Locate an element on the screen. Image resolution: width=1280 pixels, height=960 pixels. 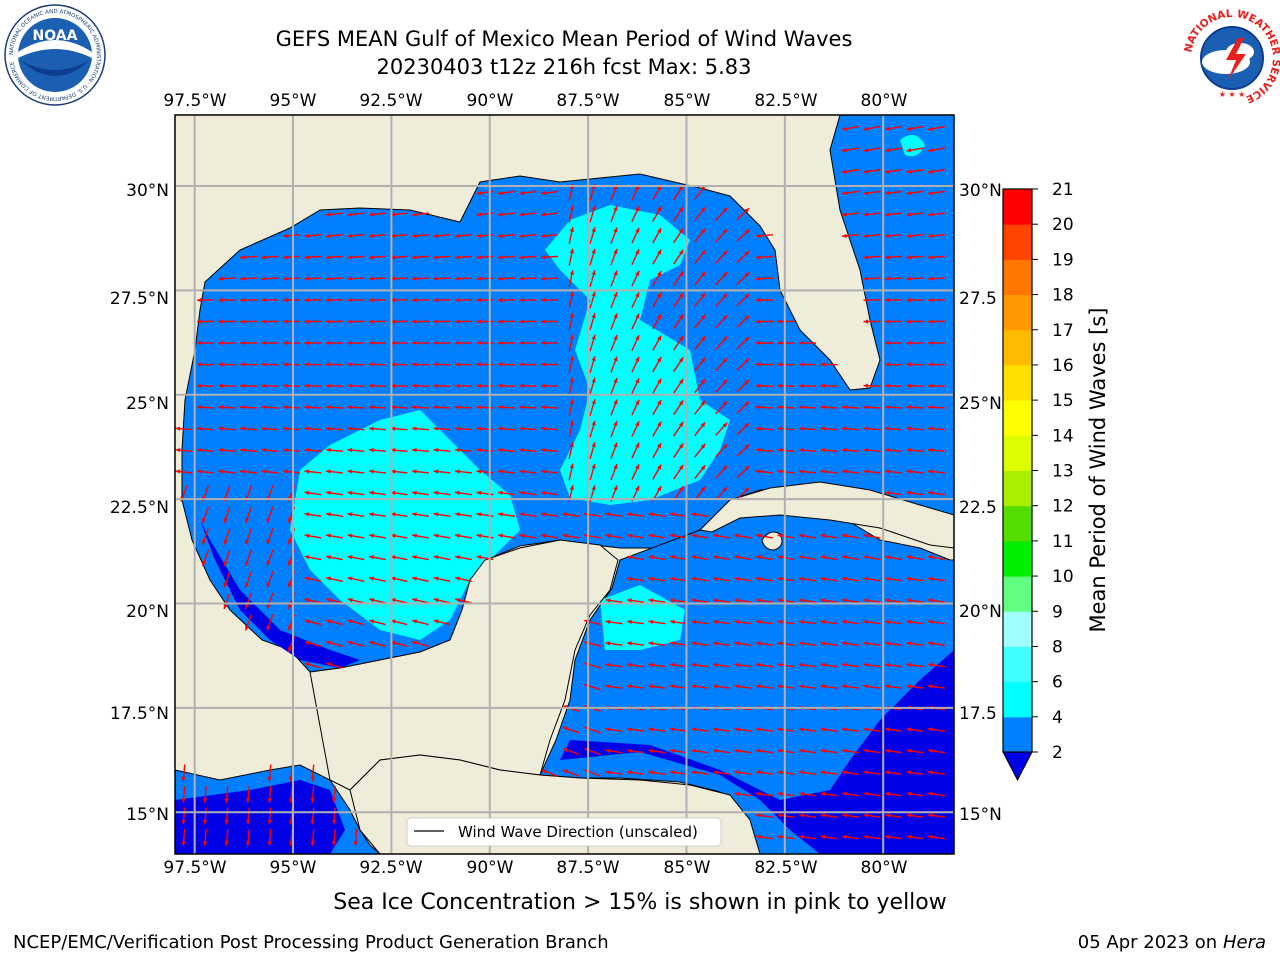
chart-subtitle: 20230403 t12z 216h fcst Max: 5.83 is located at coordinates (564, 67).